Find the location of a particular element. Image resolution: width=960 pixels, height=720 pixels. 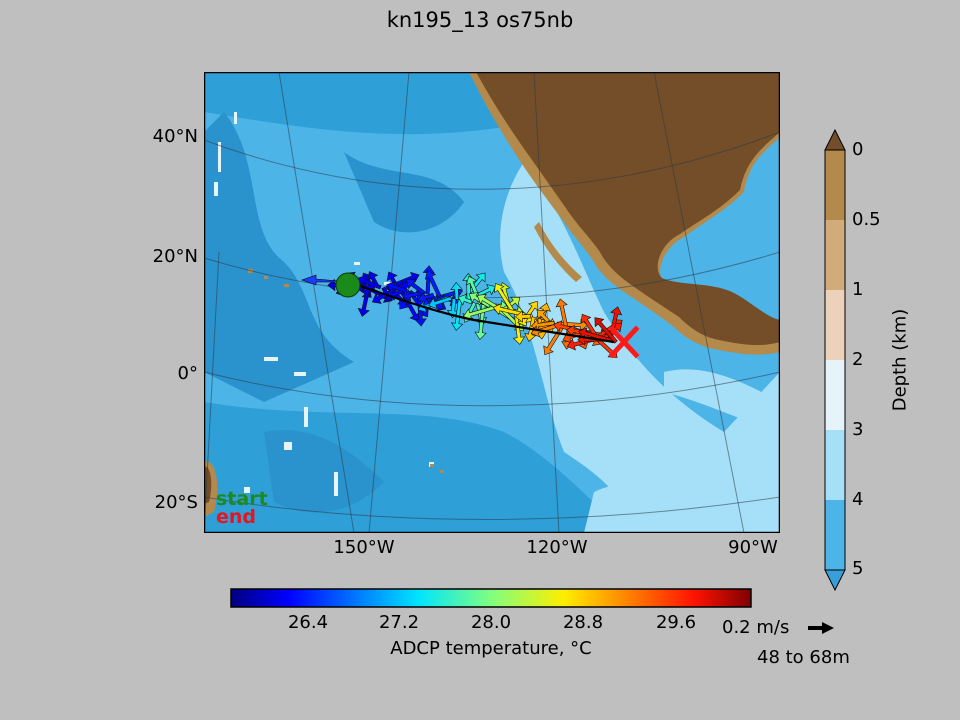

depth-tick-2: 2 is located at coordinates (858, 359).